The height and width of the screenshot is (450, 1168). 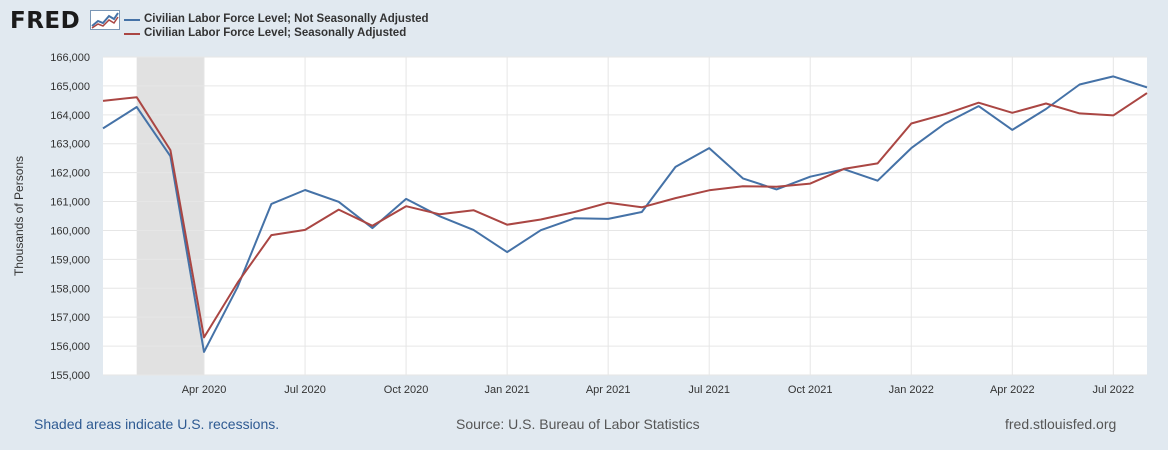 I want to click on source-note: Source: U.S. Bureau of Labor Statistics, so click(x=578, y=424).